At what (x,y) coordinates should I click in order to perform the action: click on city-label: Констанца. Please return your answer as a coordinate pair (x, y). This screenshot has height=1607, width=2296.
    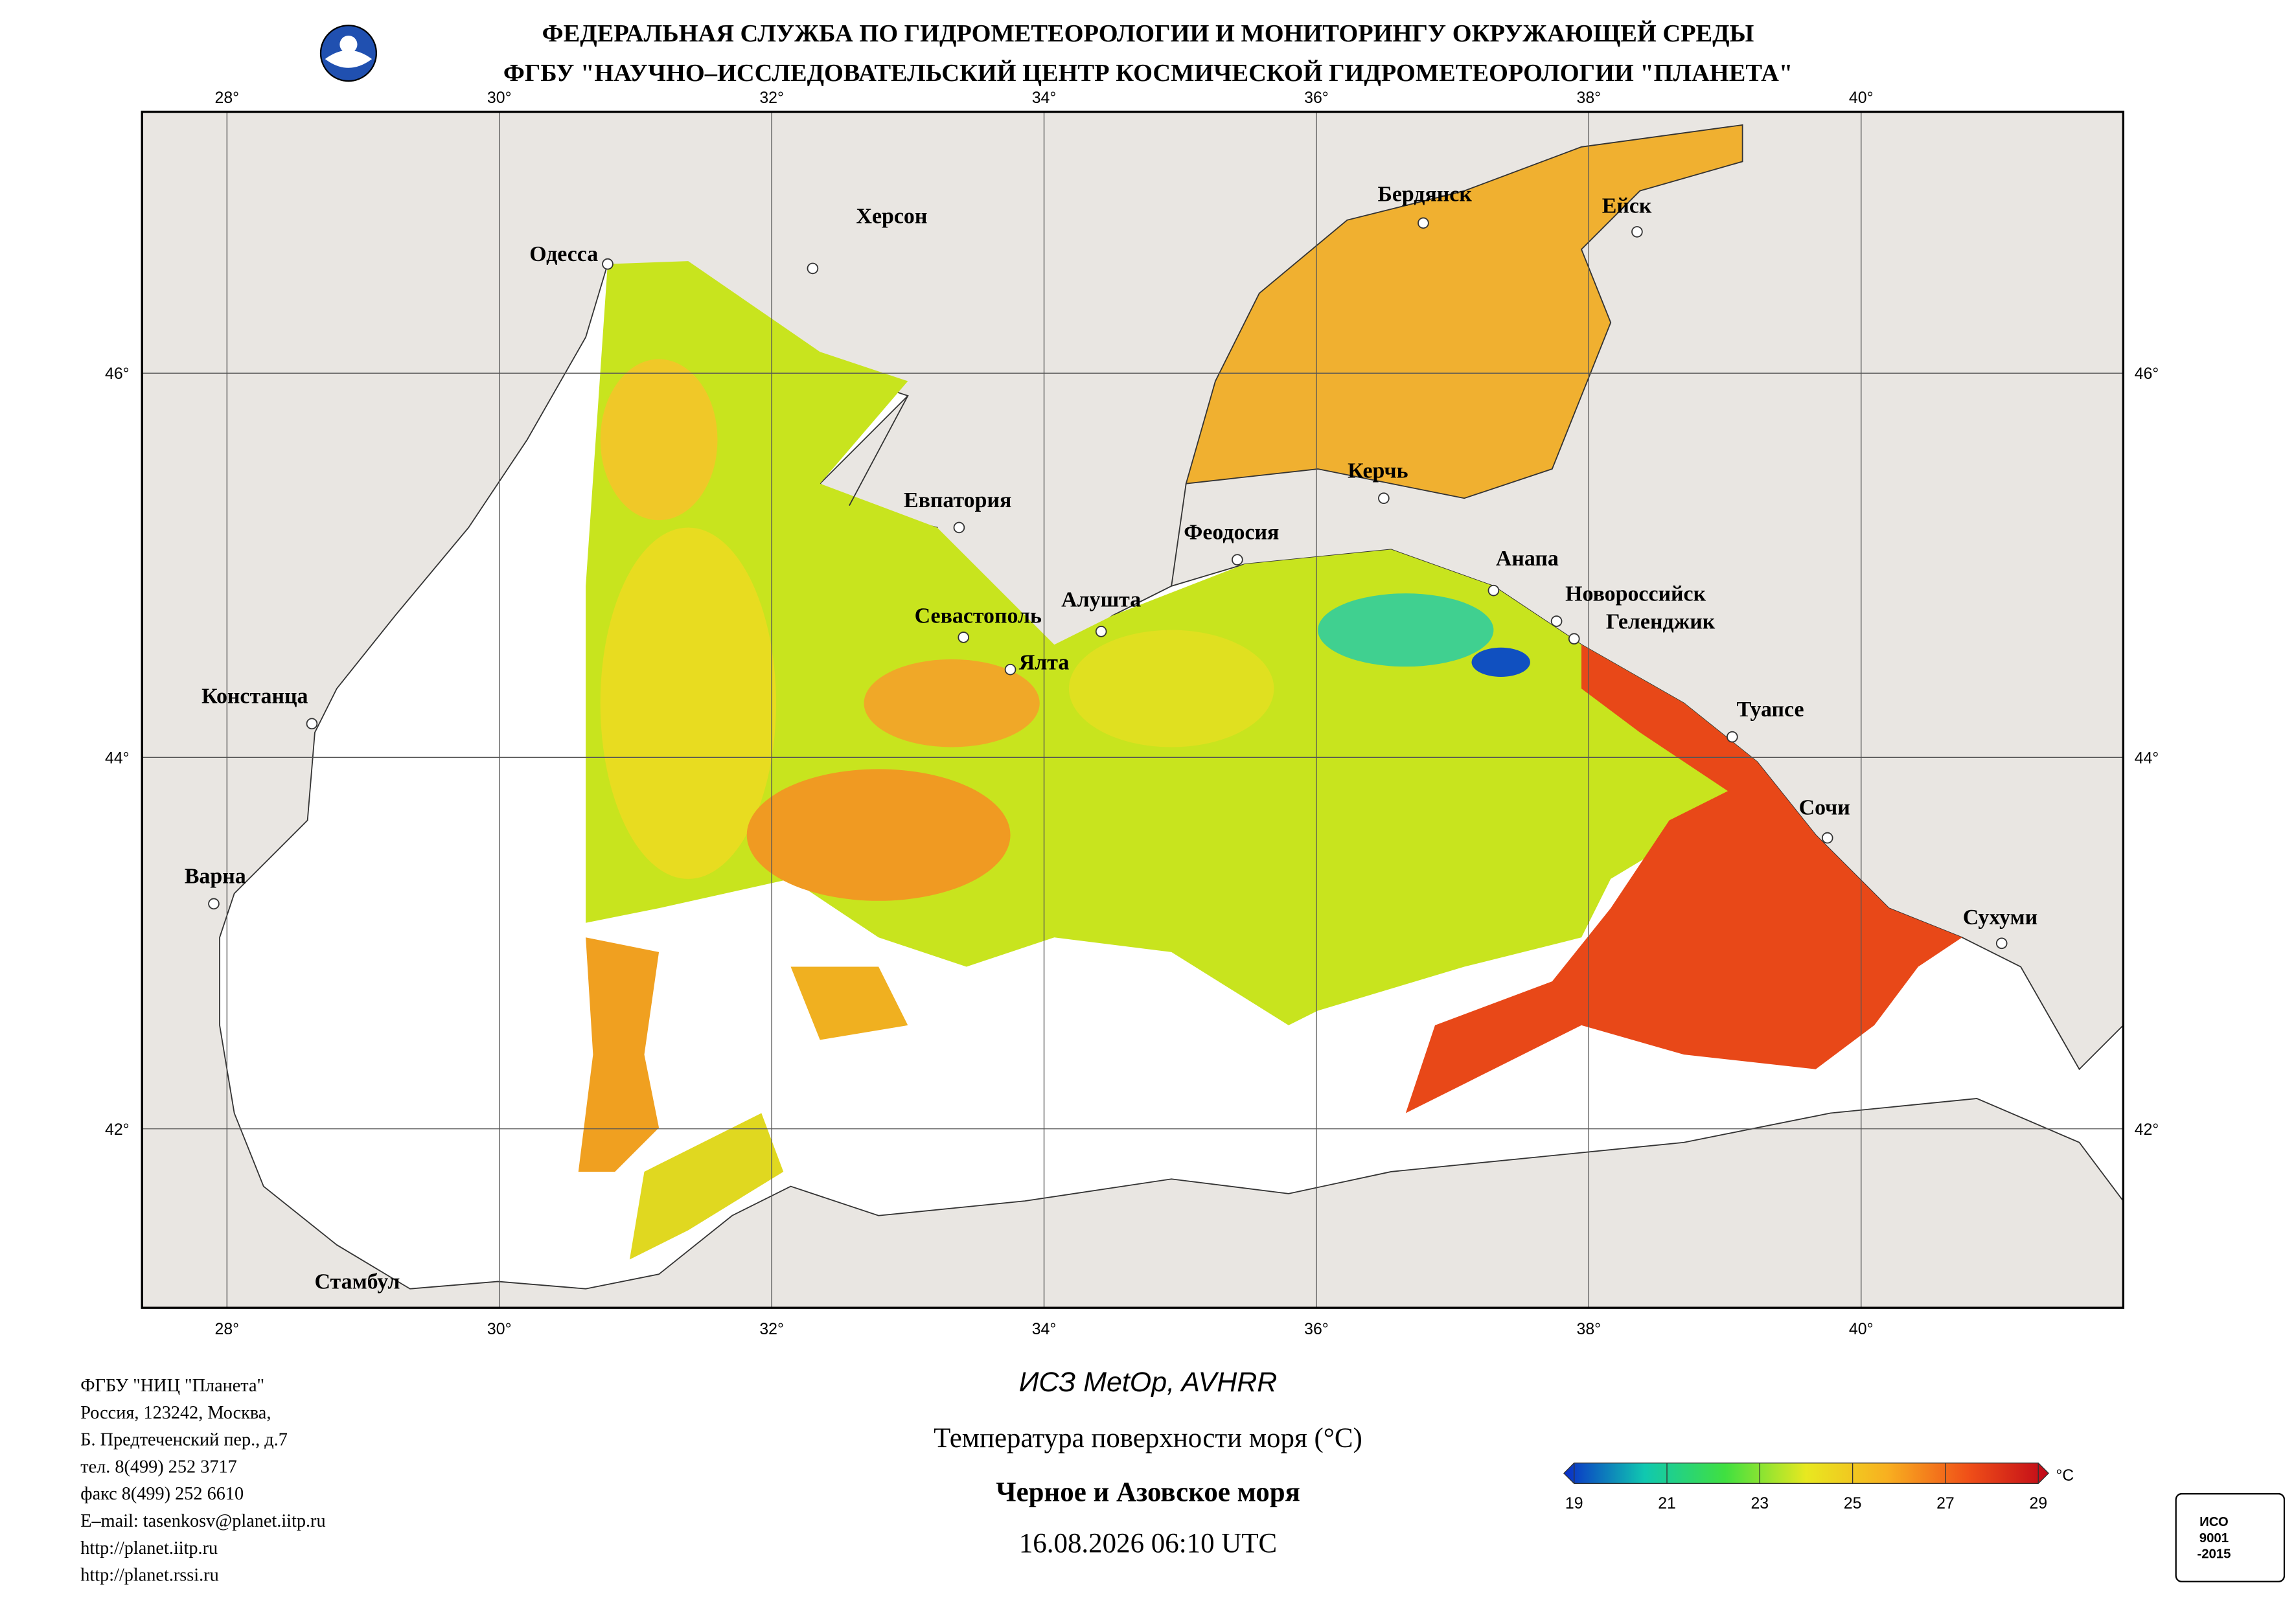
    Looking at the image, I should click on (254, 697).